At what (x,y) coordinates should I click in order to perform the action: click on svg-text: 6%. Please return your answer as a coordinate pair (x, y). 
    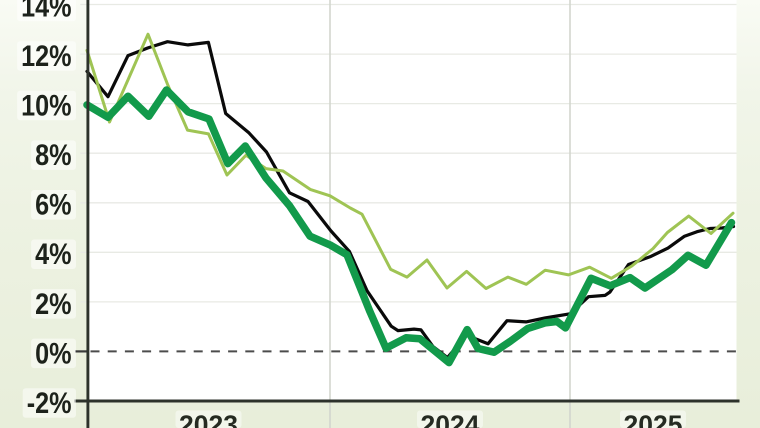
    Looking at the image, I should click on (53, 205).